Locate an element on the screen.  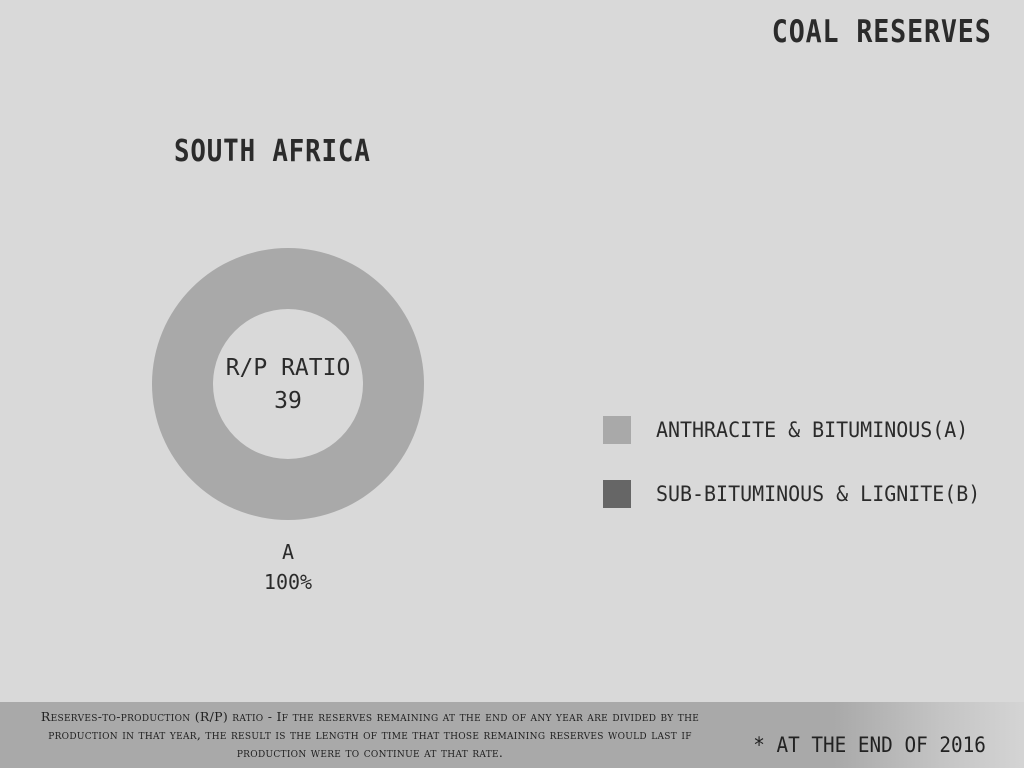
donut-center-value: 39 is located at coordinates (288, 401).